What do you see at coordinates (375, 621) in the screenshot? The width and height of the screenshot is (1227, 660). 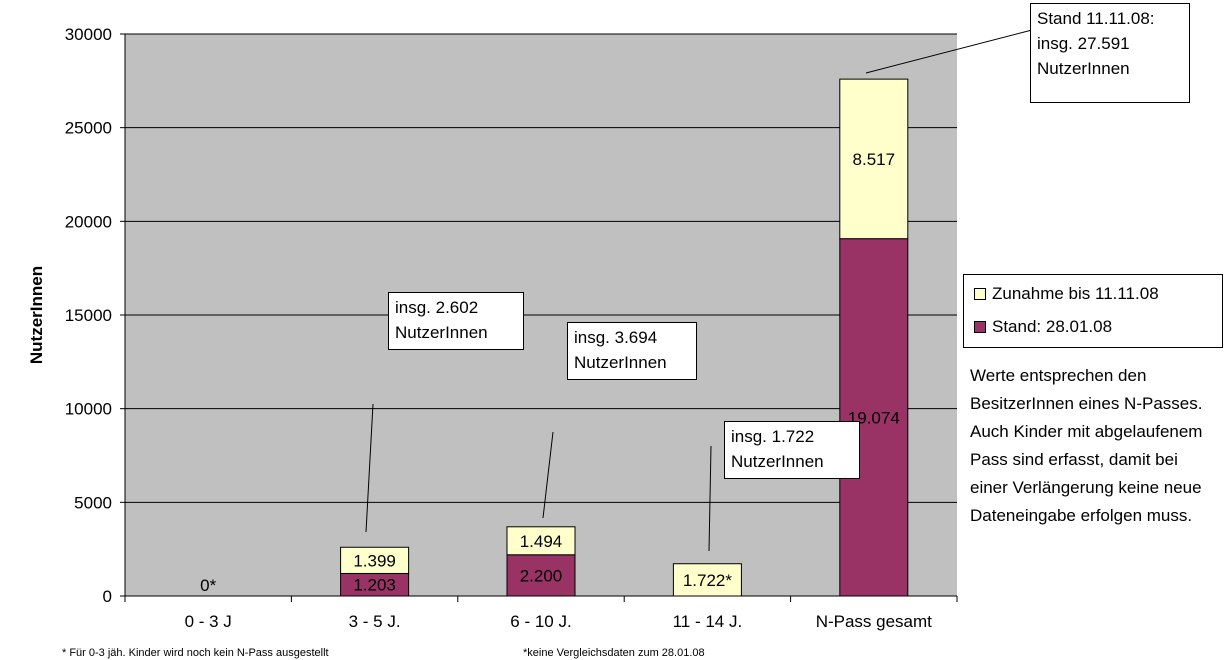 I see `x-tick-label: 3 - 5 J.` at bounding box center [375, 621].